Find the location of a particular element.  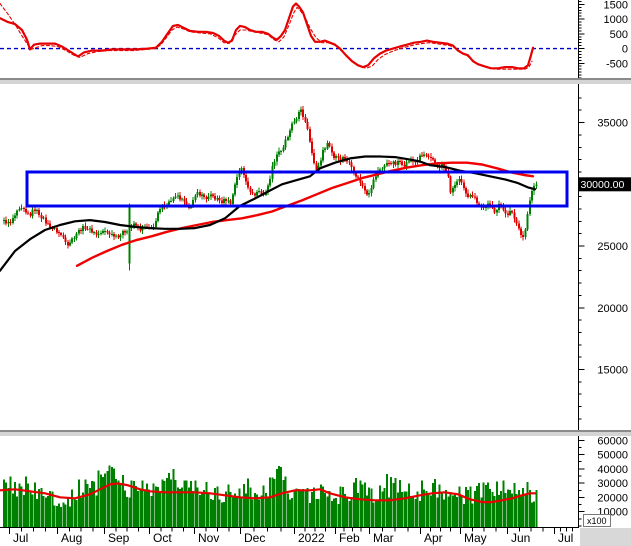

volume-unit-label: x100 is located at coordinates (597, 521).